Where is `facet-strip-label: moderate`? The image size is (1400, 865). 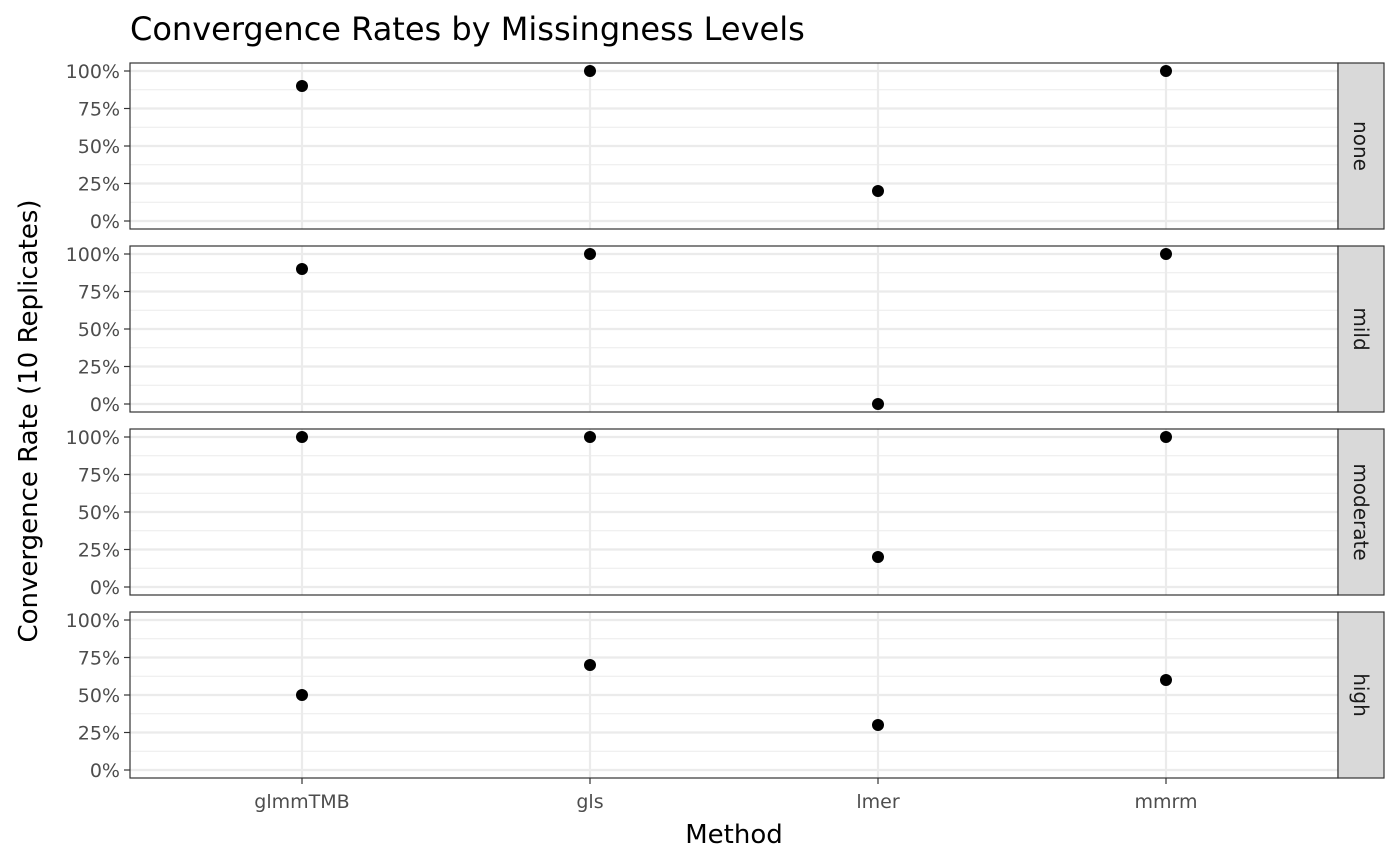 facet-strip-label: moderate is located at coordinates (1361, 511).